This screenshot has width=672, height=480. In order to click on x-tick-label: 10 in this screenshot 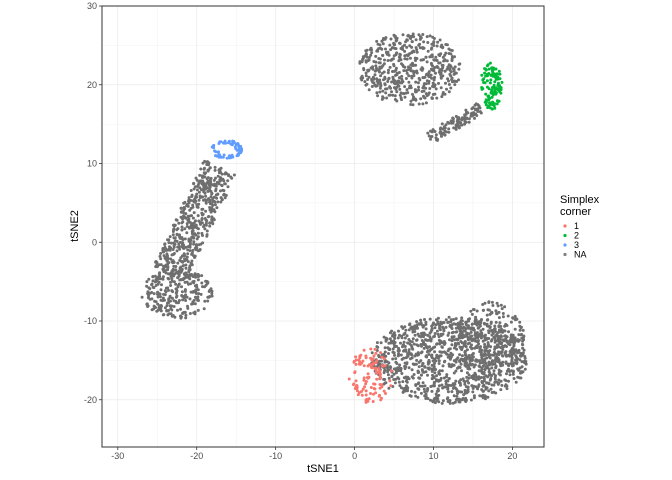, I will do `click(433, 456)`.